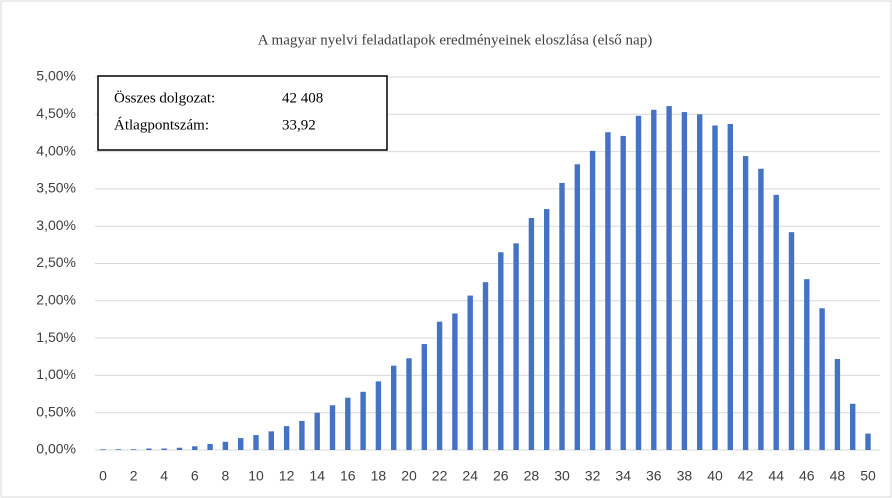  Describe the element at coordinates (379, 476) in the screenshot. I see `x-tick-label: 18` at that location.